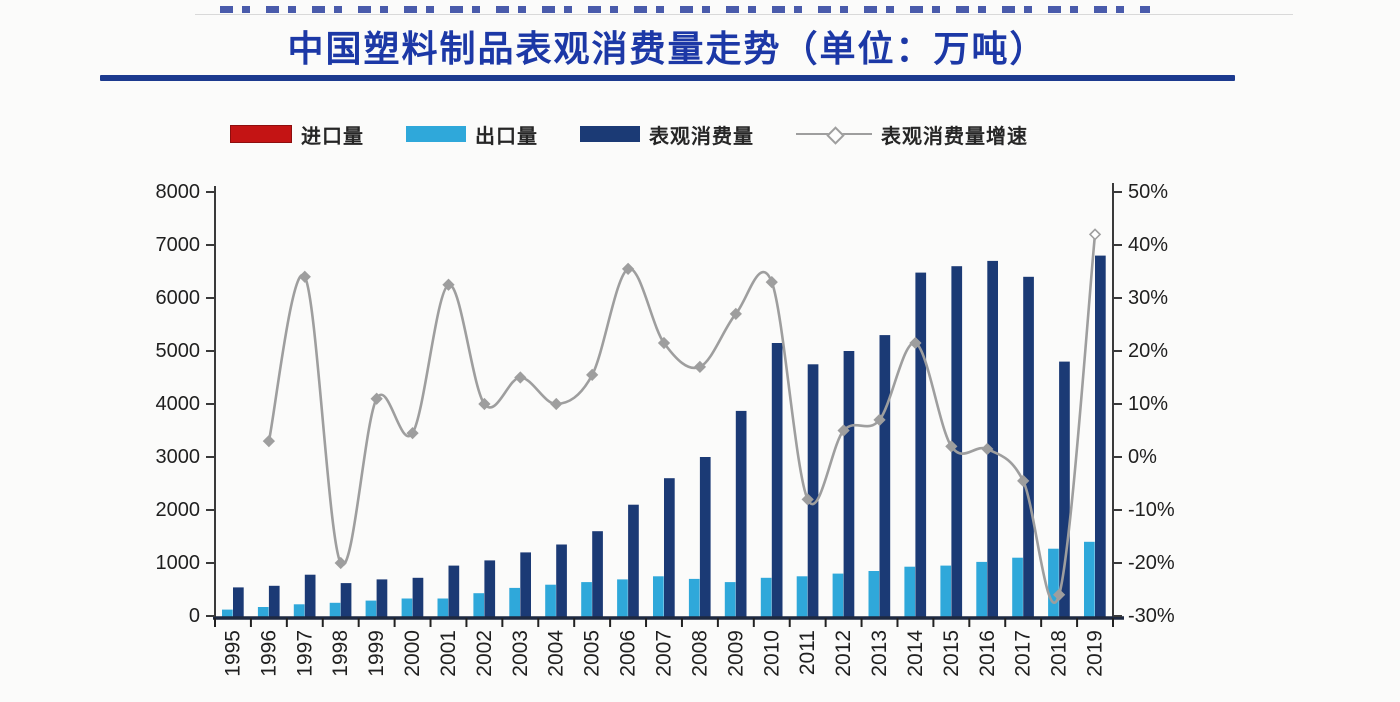  I want to click on bar-consumption-2009, so click(741, 514).